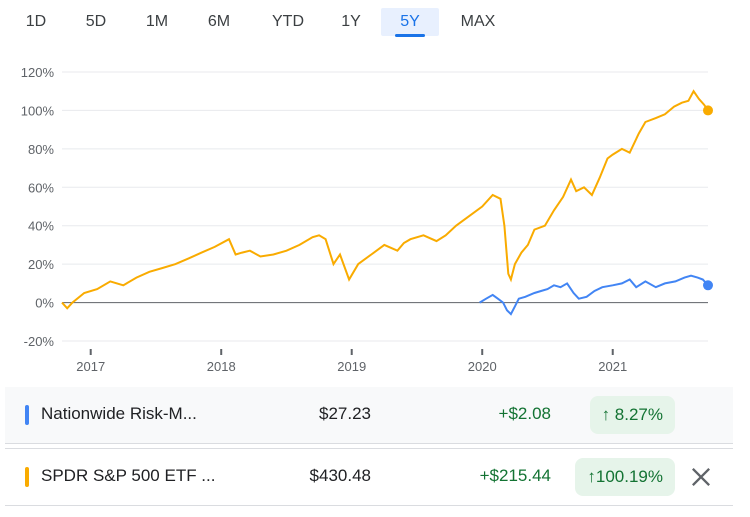 The width and height of the screenshot is (750, 517). What do you see at coordinates (351, 366) in the screenshot?
I see `x-tick-label: 2019` at bounding box center [351, 366].